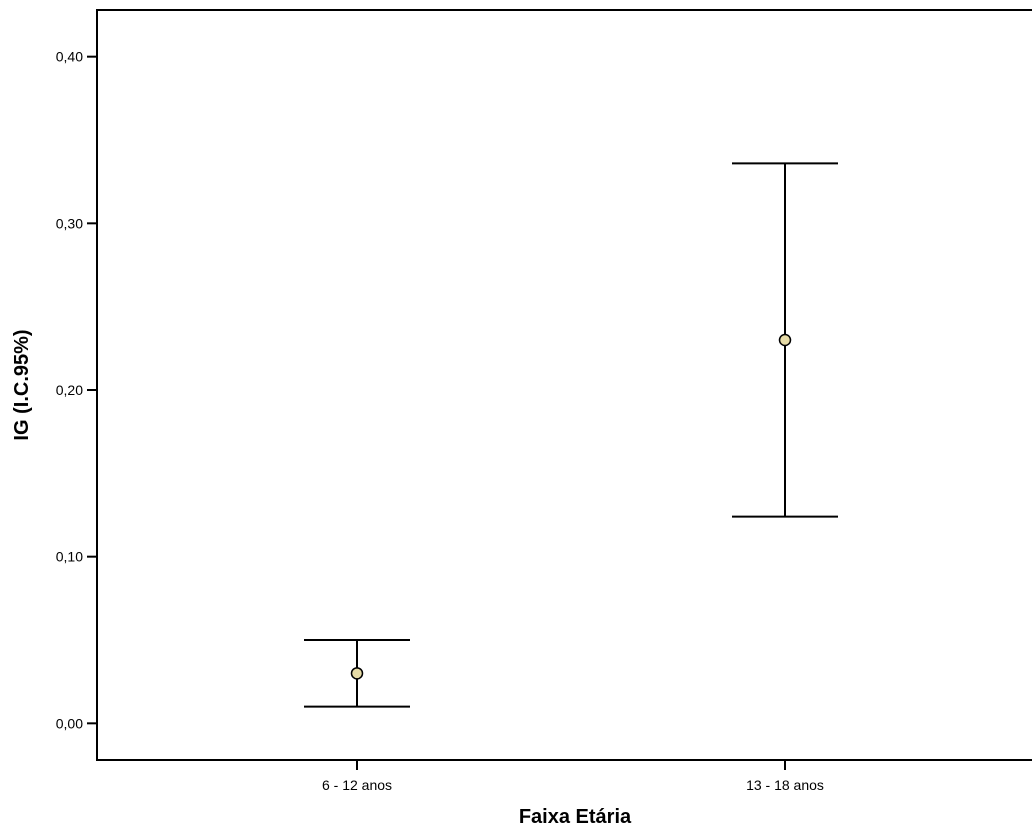  I want to click on y-tick-label: 0,10, so click(69, 557).